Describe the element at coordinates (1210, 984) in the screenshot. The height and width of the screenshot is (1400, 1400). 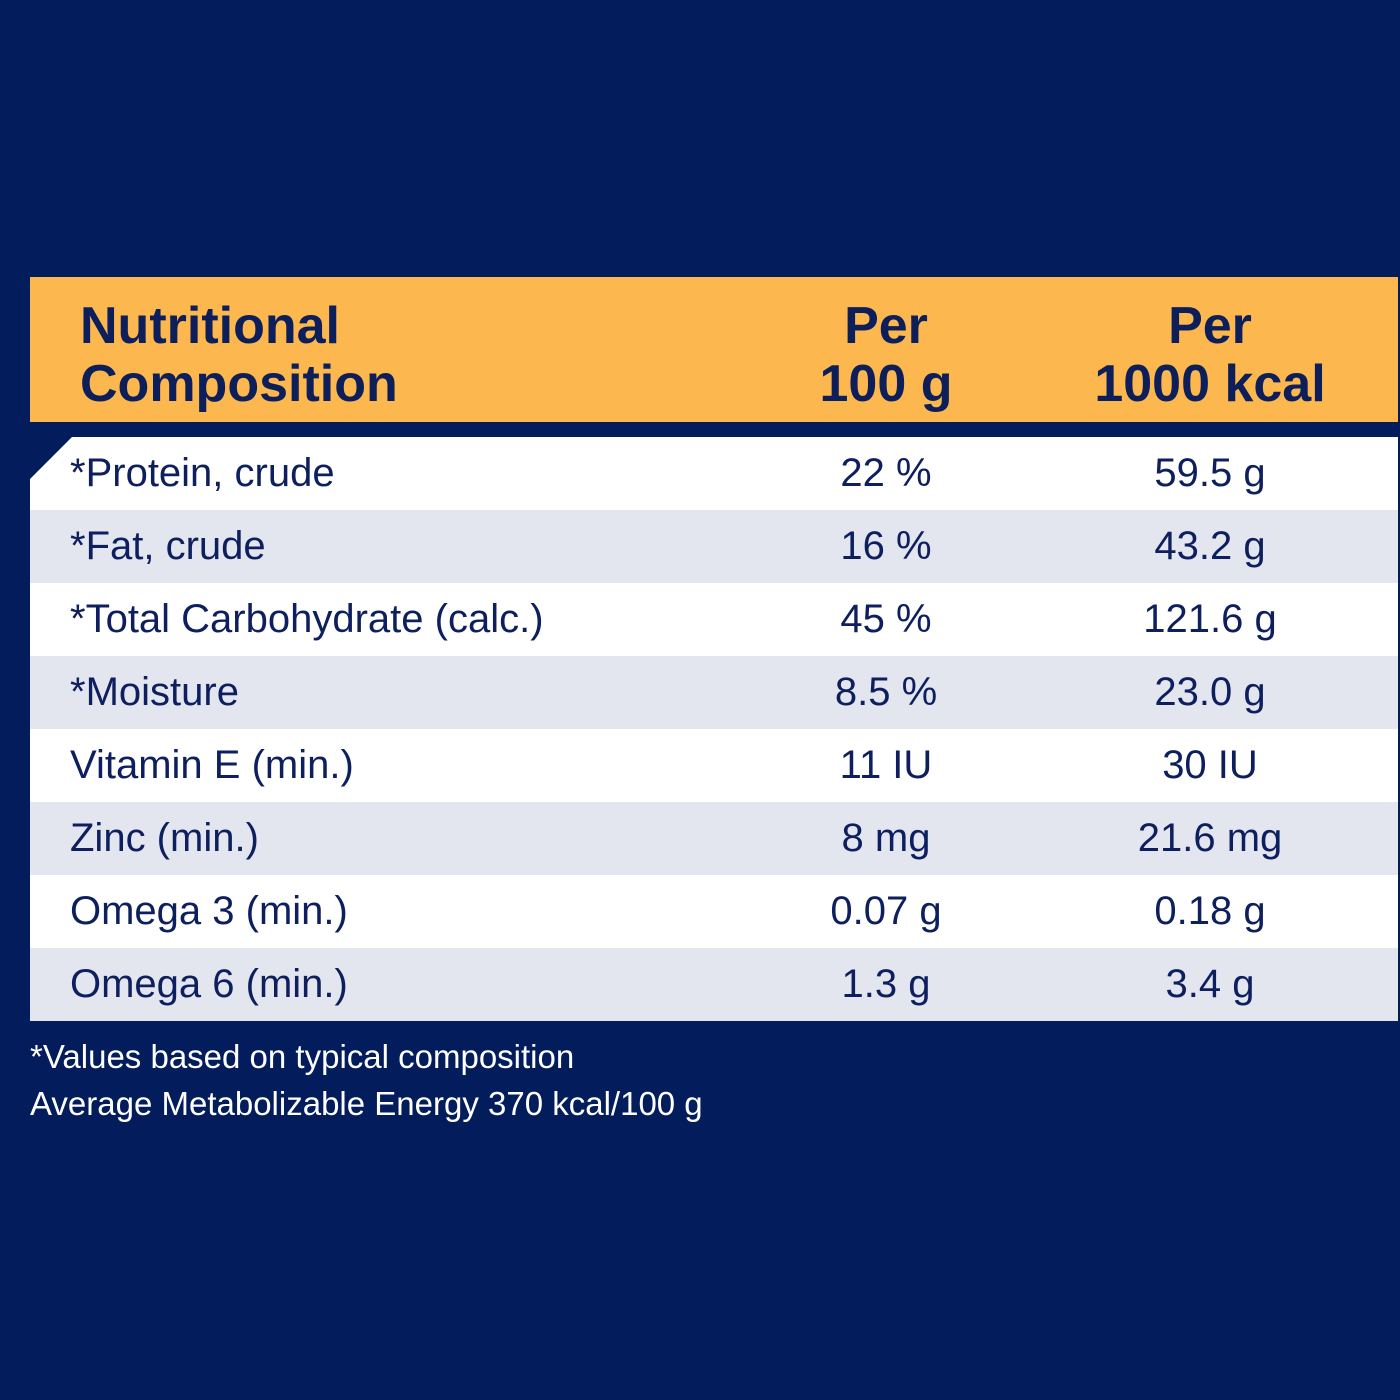
I see `row-value-per1000kcal: 3.4 g` at that location.